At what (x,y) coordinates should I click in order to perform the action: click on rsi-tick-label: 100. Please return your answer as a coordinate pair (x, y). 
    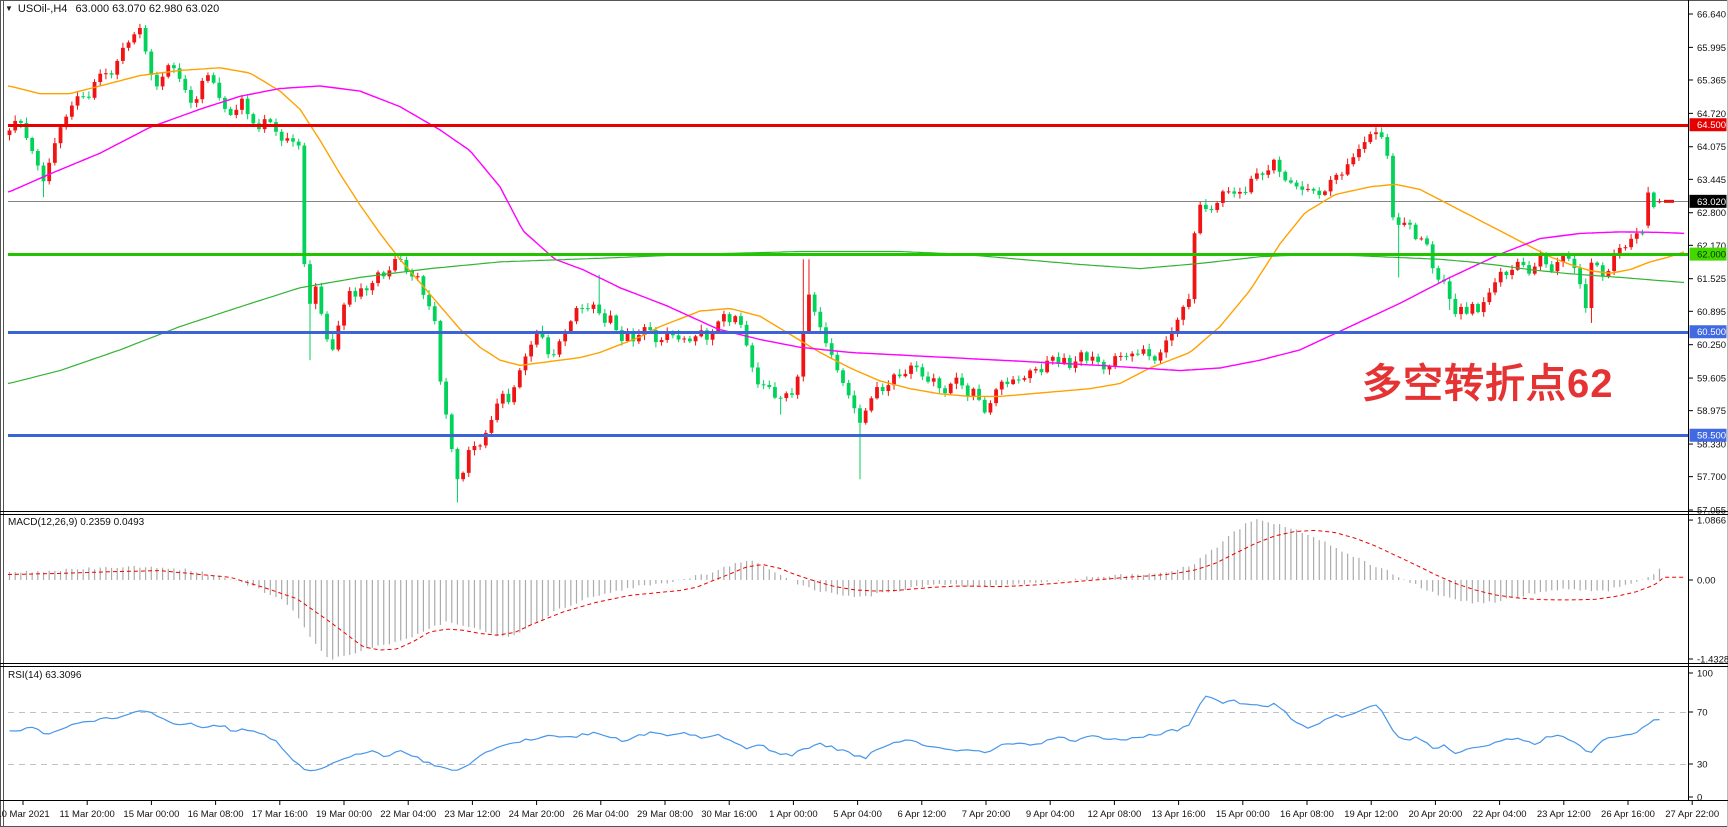
    Looking at the image, I should click on (1705, 674).